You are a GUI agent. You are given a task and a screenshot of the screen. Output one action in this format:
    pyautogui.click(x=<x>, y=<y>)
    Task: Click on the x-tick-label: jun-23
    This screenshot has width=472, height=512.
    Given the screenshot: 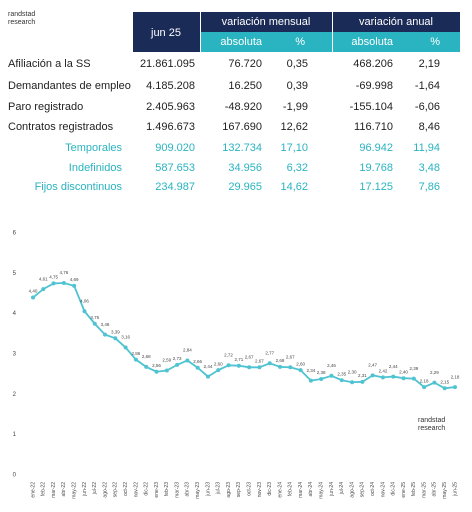 What is the action you would take?
    pyautogui.click(x=208, y=489)
    